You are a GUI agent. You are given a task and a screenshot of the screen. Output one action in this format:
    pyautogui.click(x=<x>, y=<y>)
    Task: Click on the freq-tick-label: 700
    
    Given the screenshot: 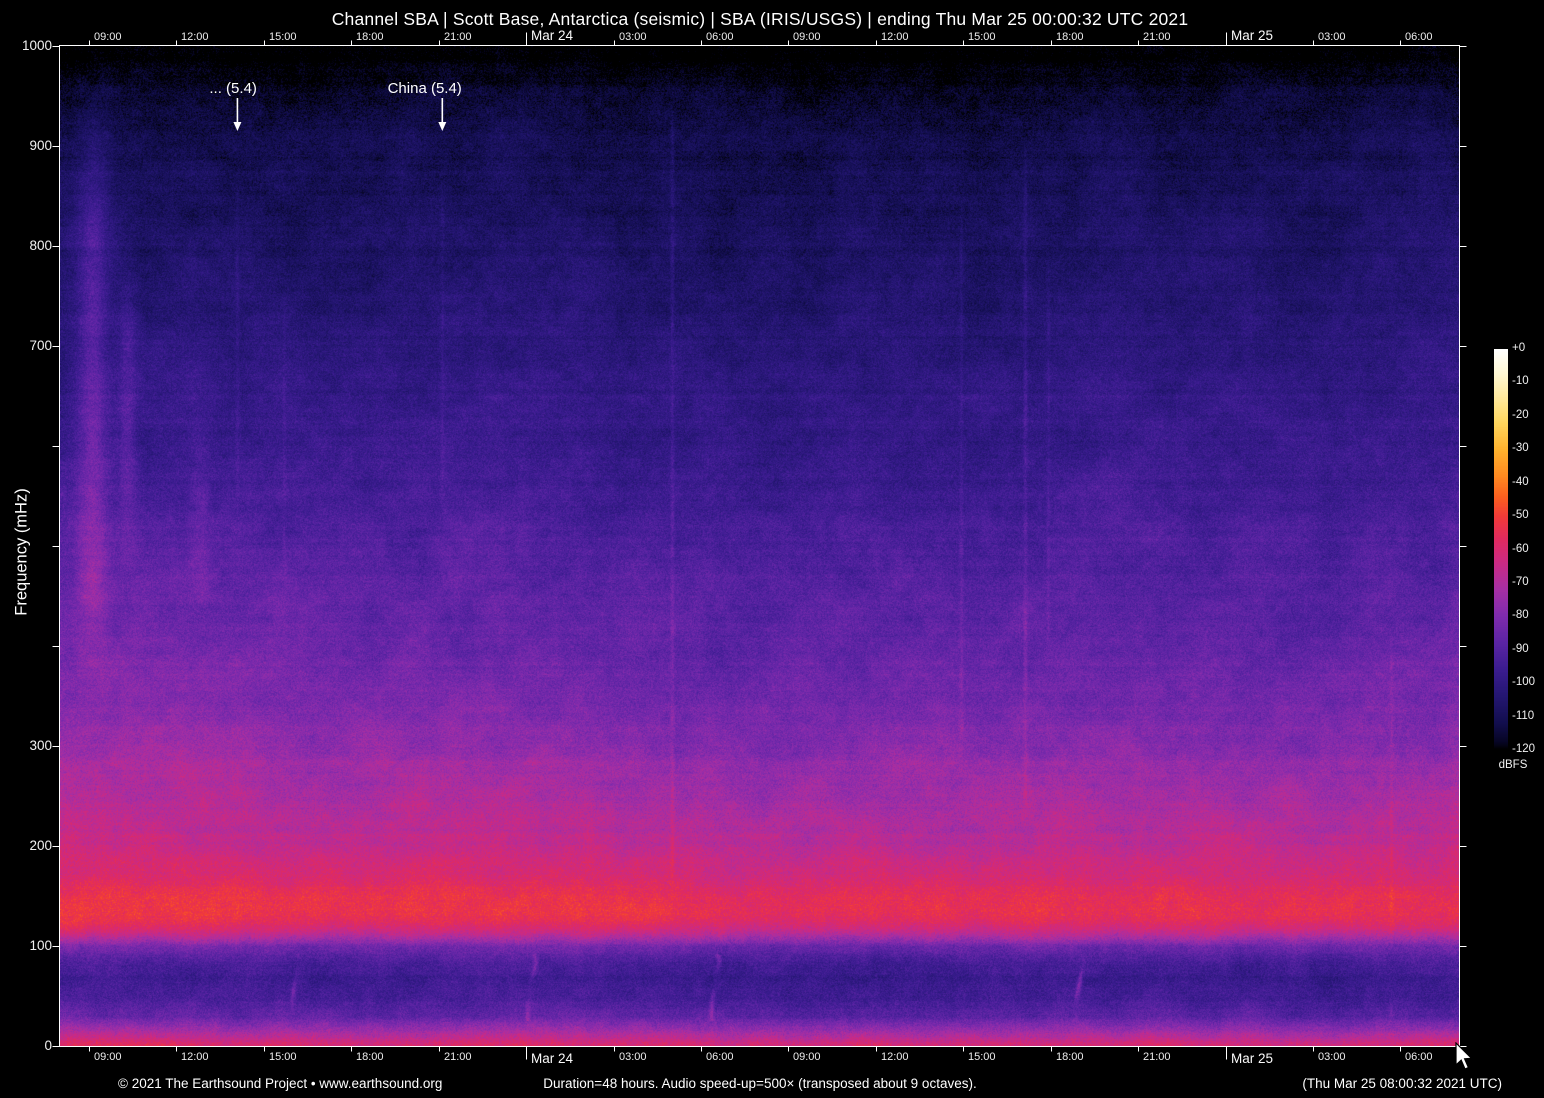 What is the action you would take?
    pyautogui.click(x=40, y=345)
    